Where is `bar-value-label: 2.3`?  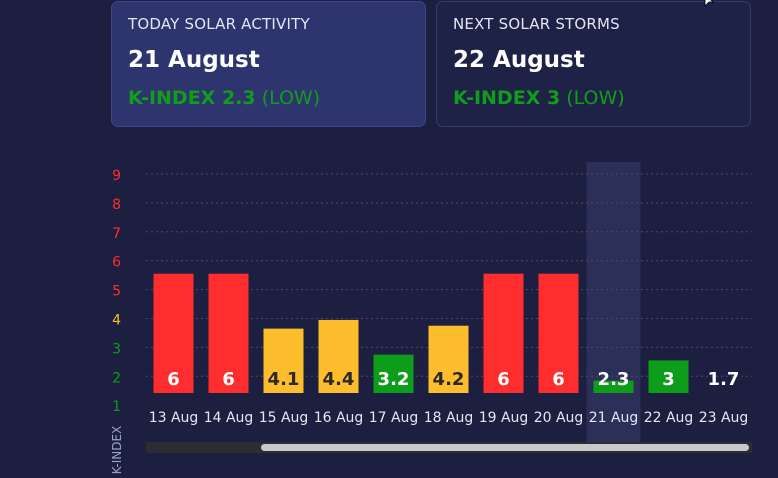 bar-value-label: 2.3 is located at coordinates (614, 379).